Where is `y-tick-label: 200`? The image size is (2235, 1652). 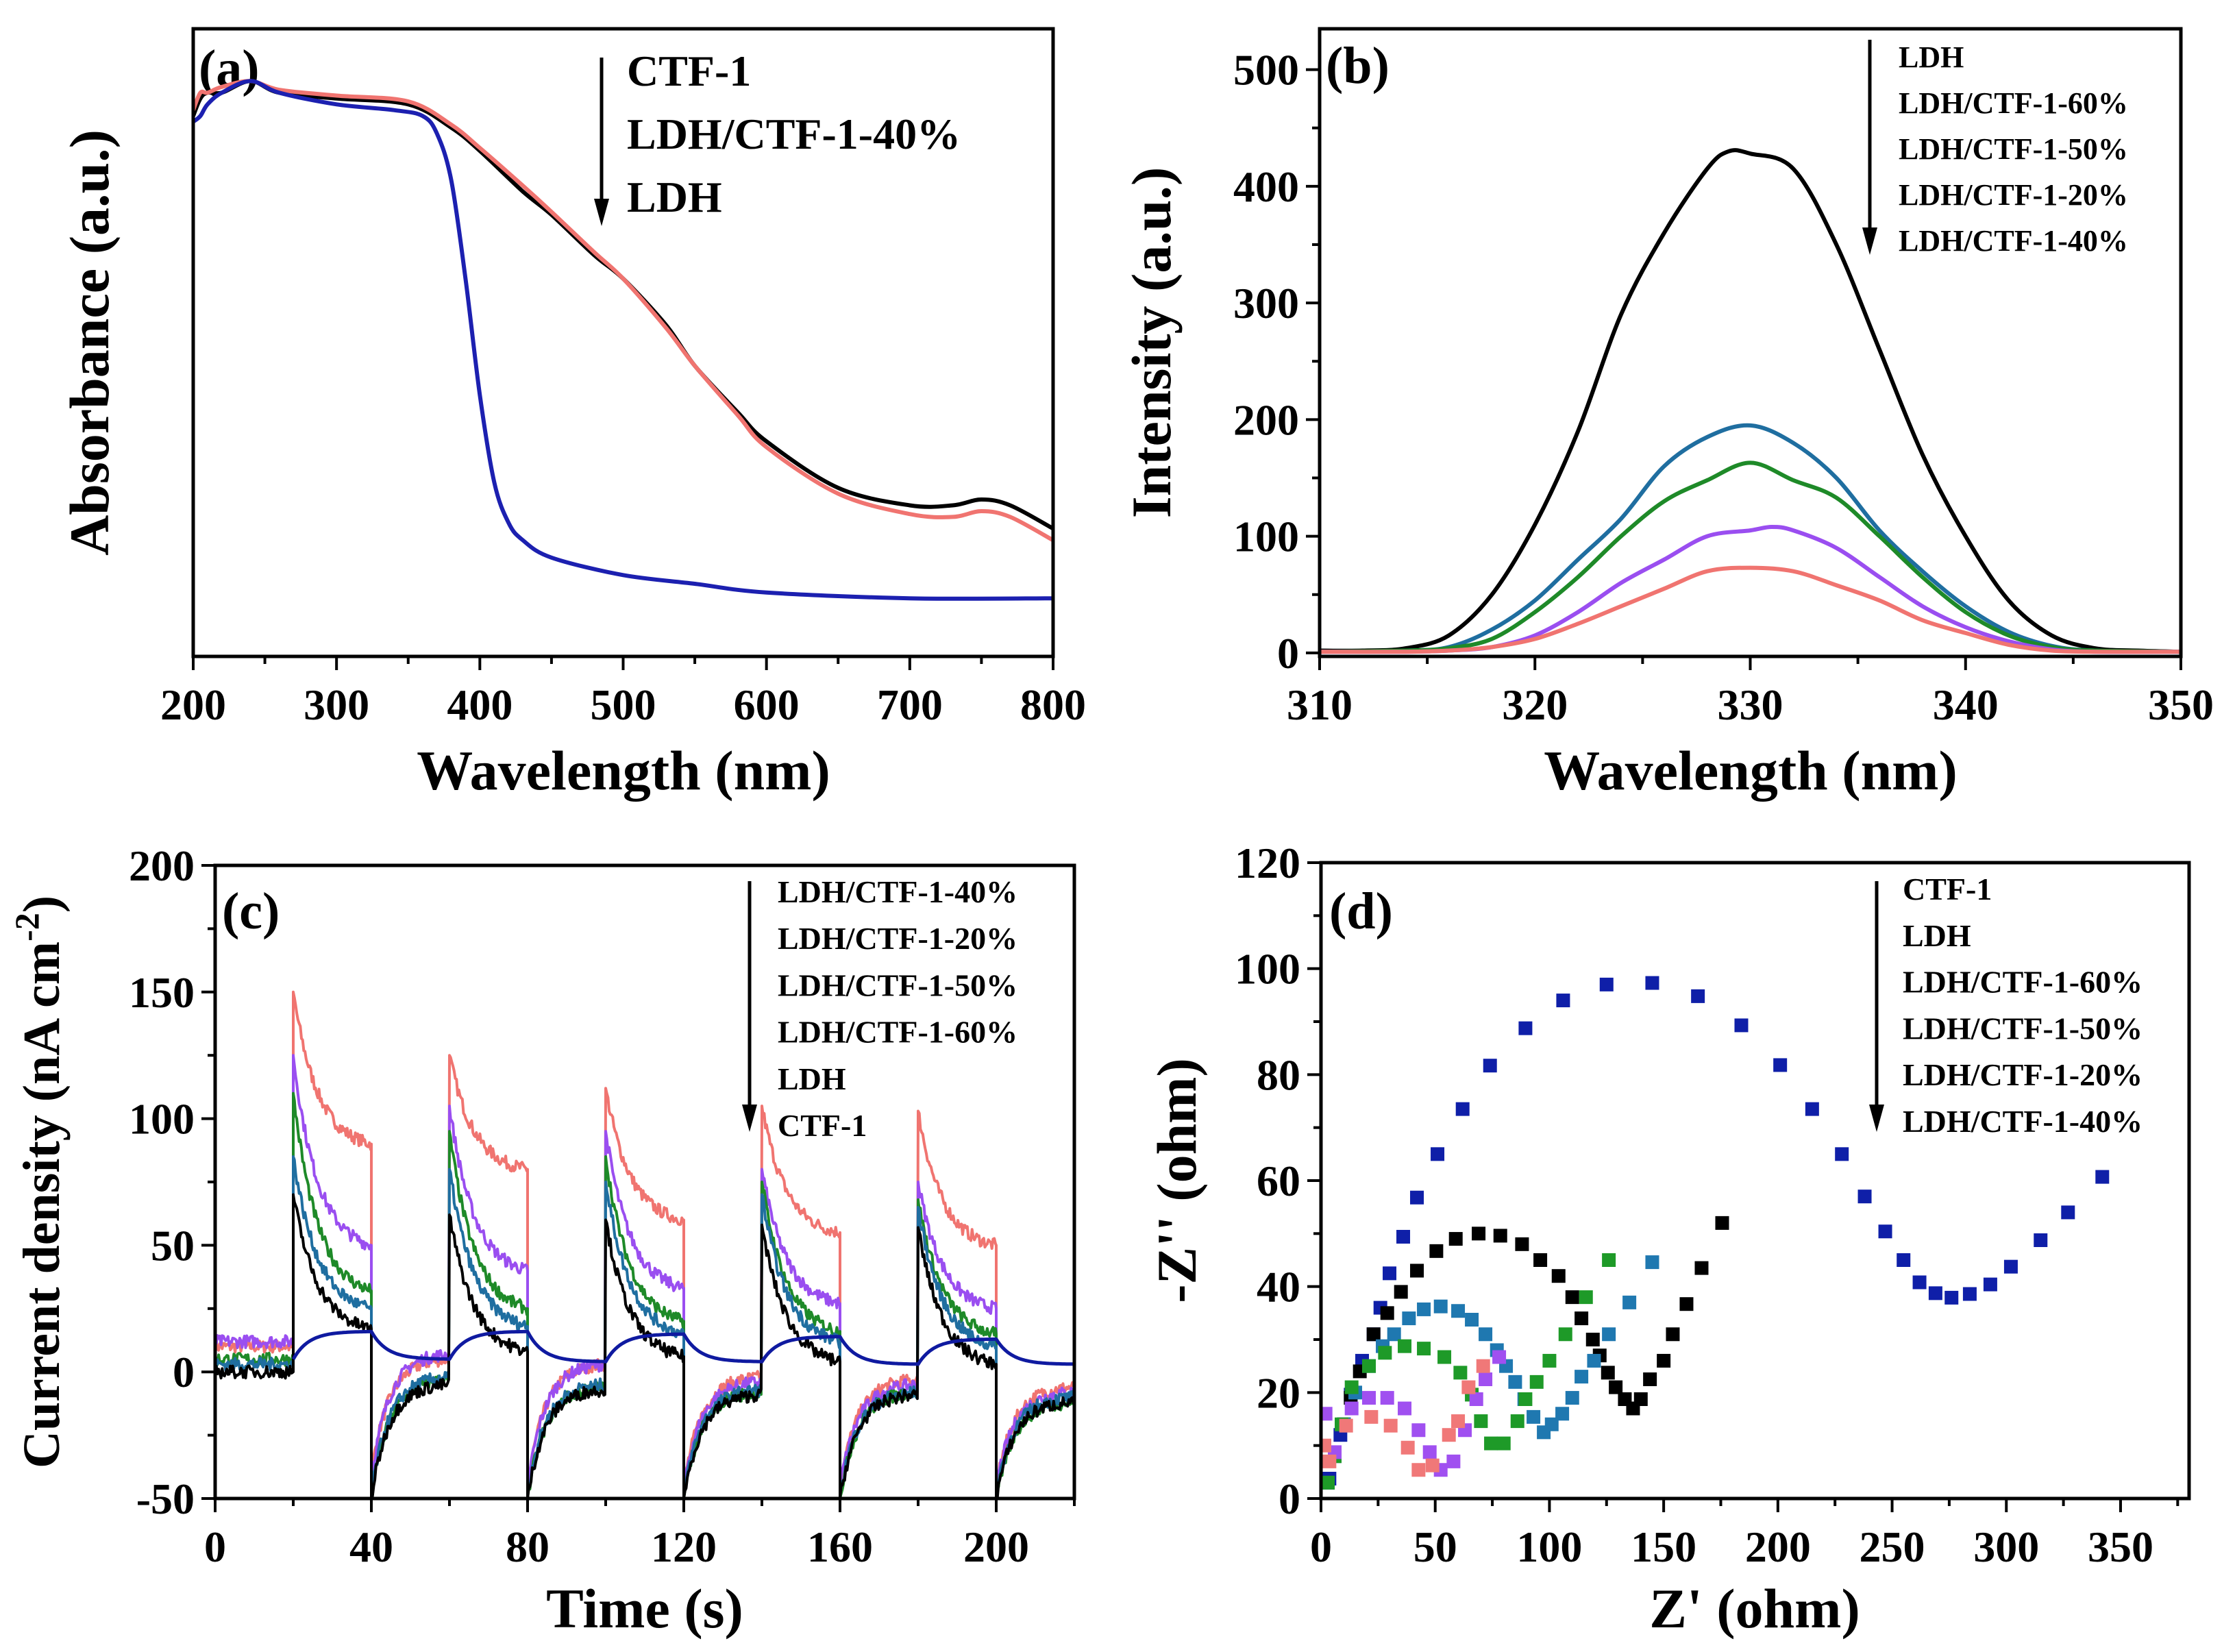 y-tick-label: 200 is located at coordinates (162, 865).